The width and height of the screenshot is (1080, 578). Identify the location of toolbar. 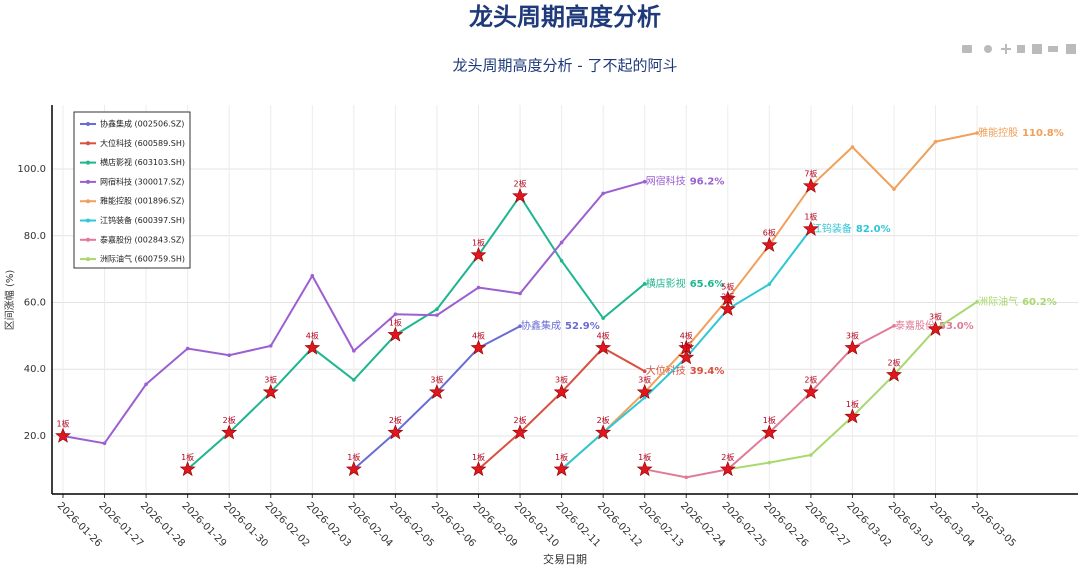
(1019, 49).